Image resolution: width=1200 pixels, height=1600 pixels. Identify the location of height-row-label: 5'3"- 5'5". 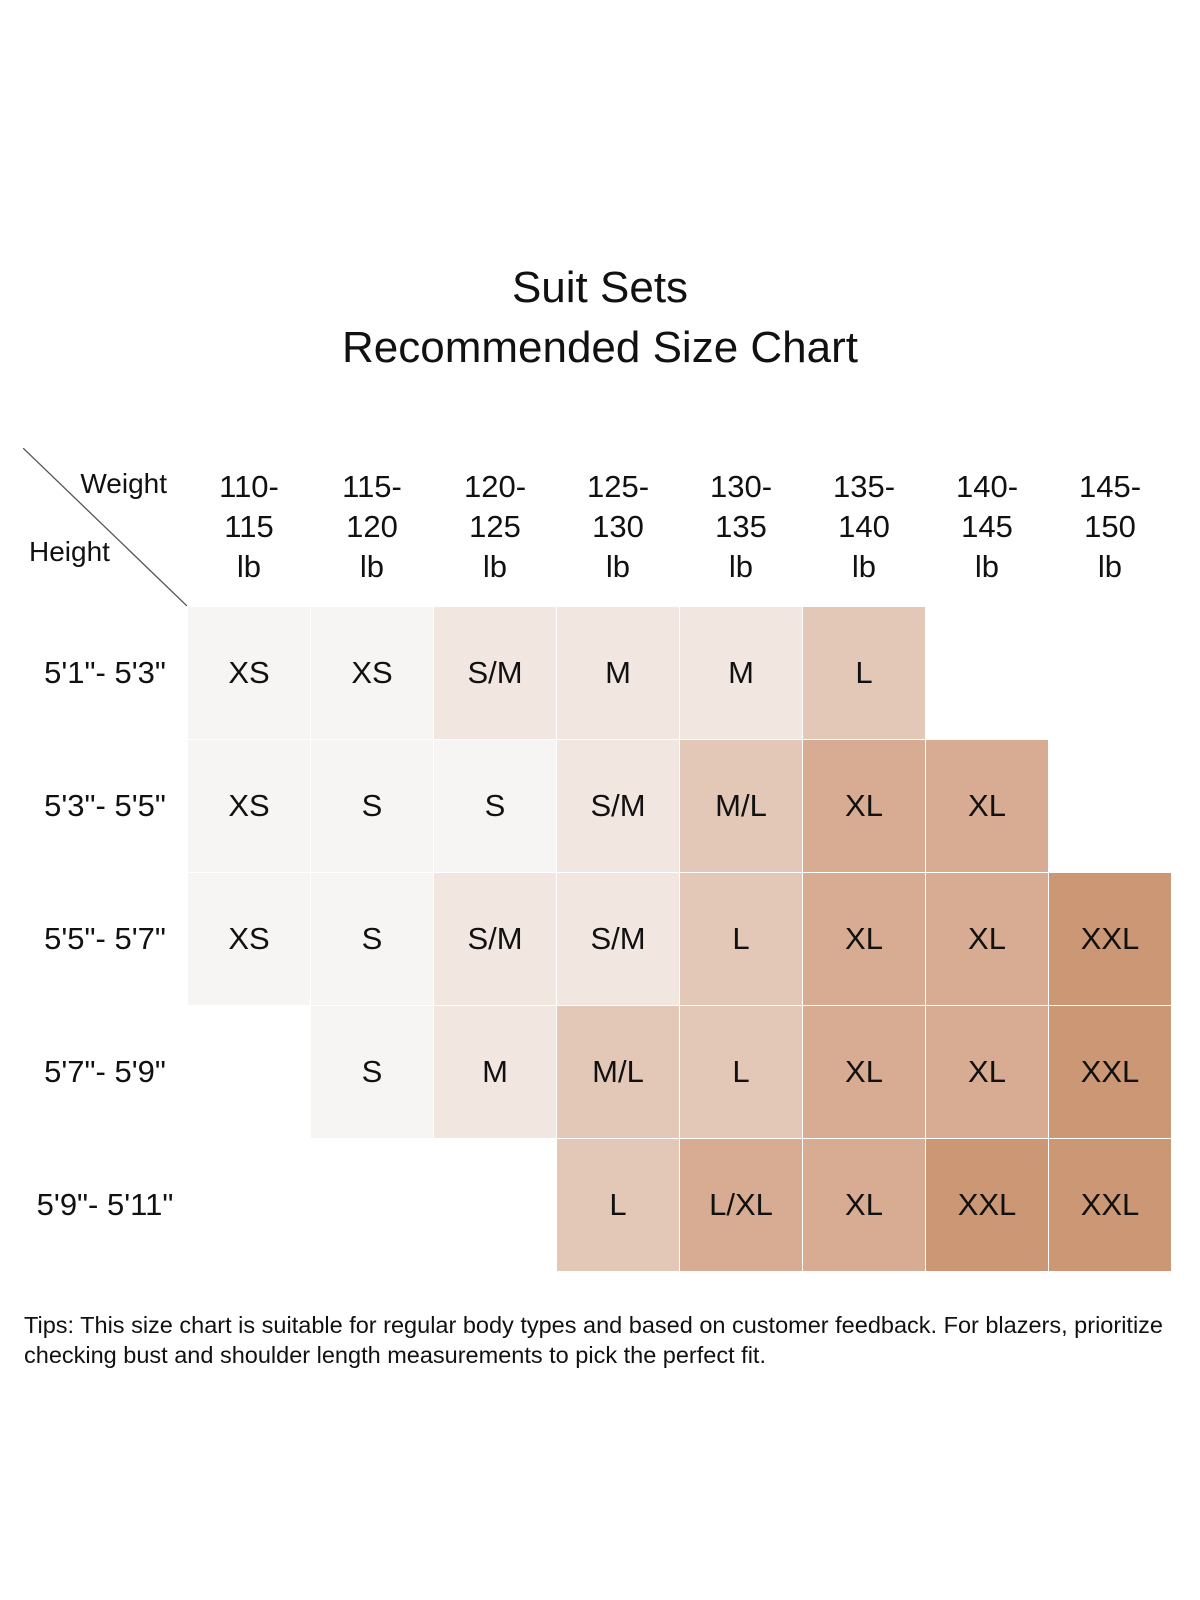
(105, 806).